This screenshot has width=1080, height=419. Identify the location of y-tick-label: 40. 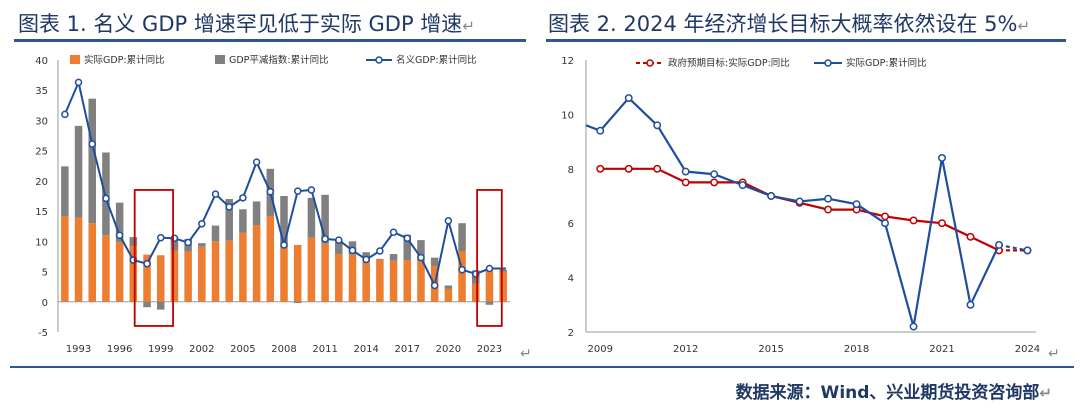
(41, 61).